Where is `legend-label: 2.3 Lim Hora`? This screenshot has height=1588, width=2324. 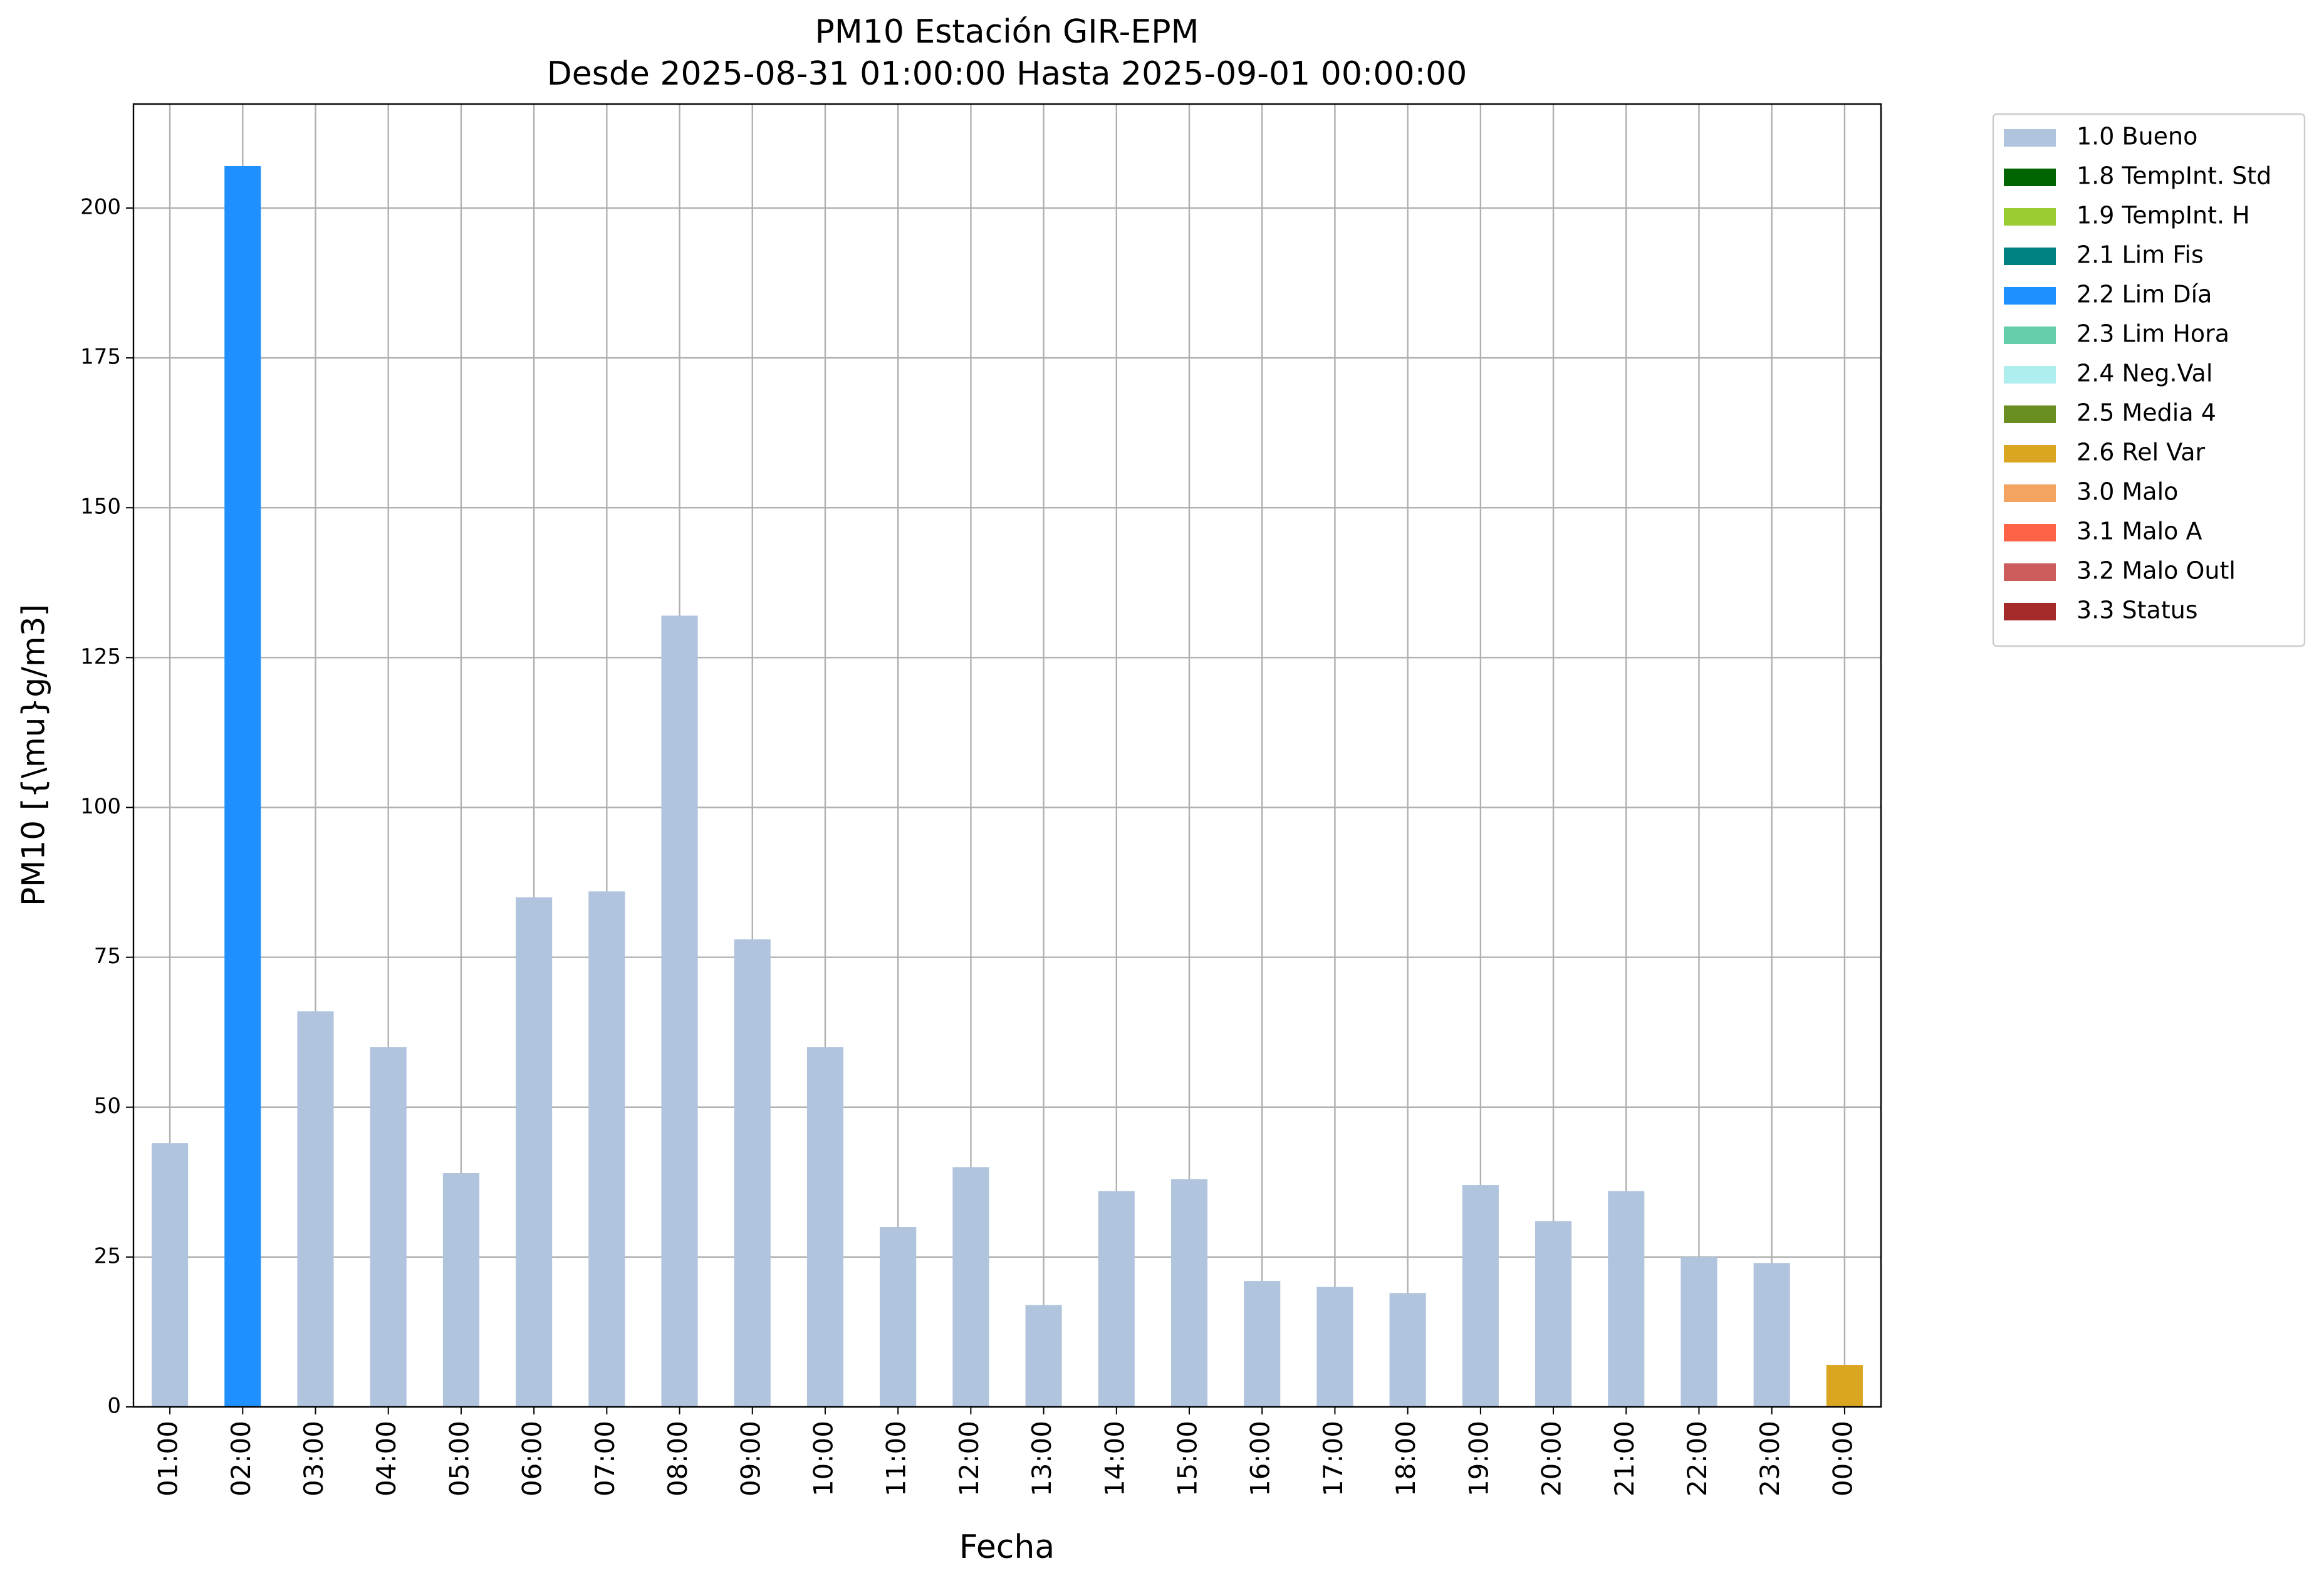
legend-label: 2.3 Lim Hora is located at coordinates (2152, 334).